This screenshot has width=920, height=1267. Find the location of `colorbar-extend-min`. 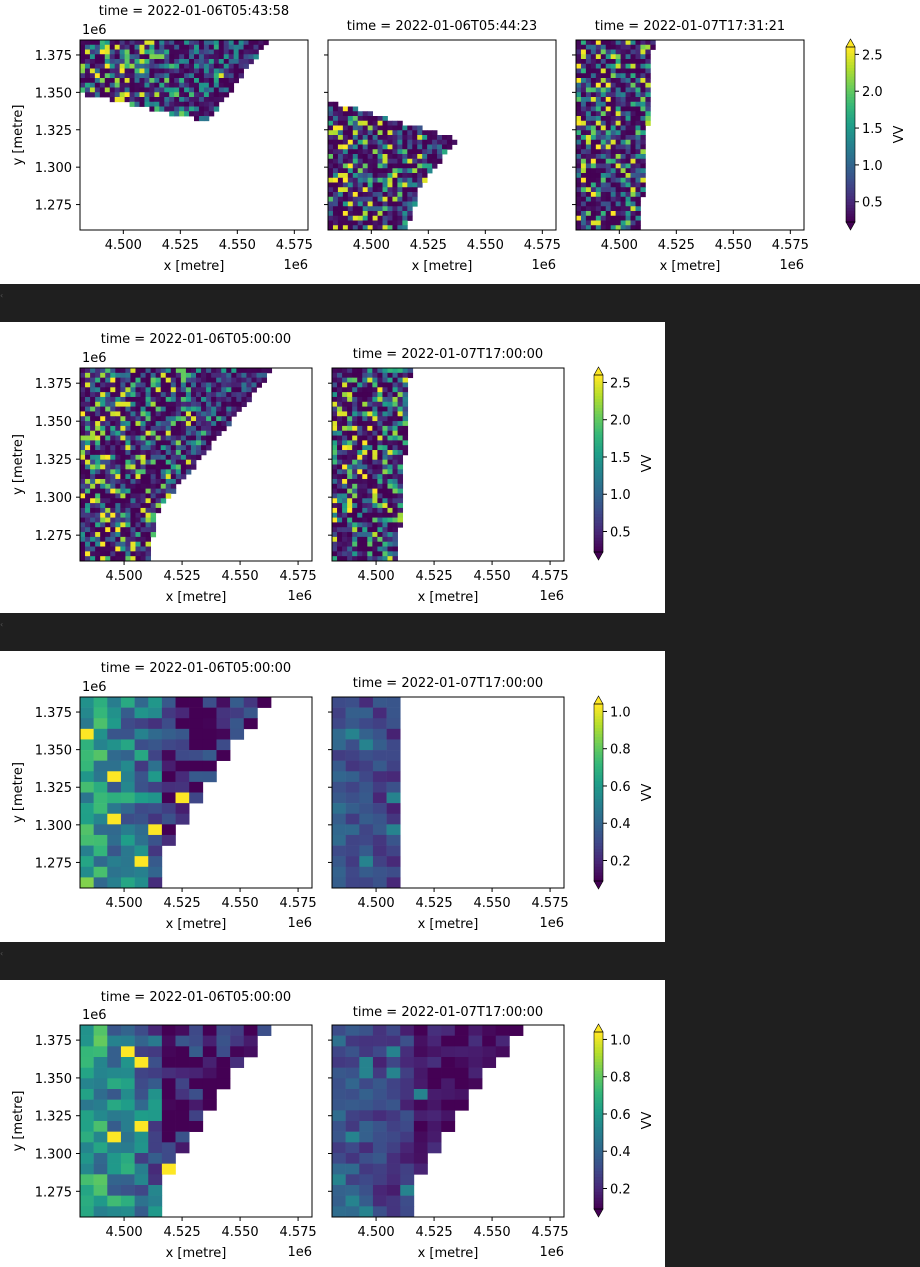

colorbar-extend-min is located at coordinates (850, 226).